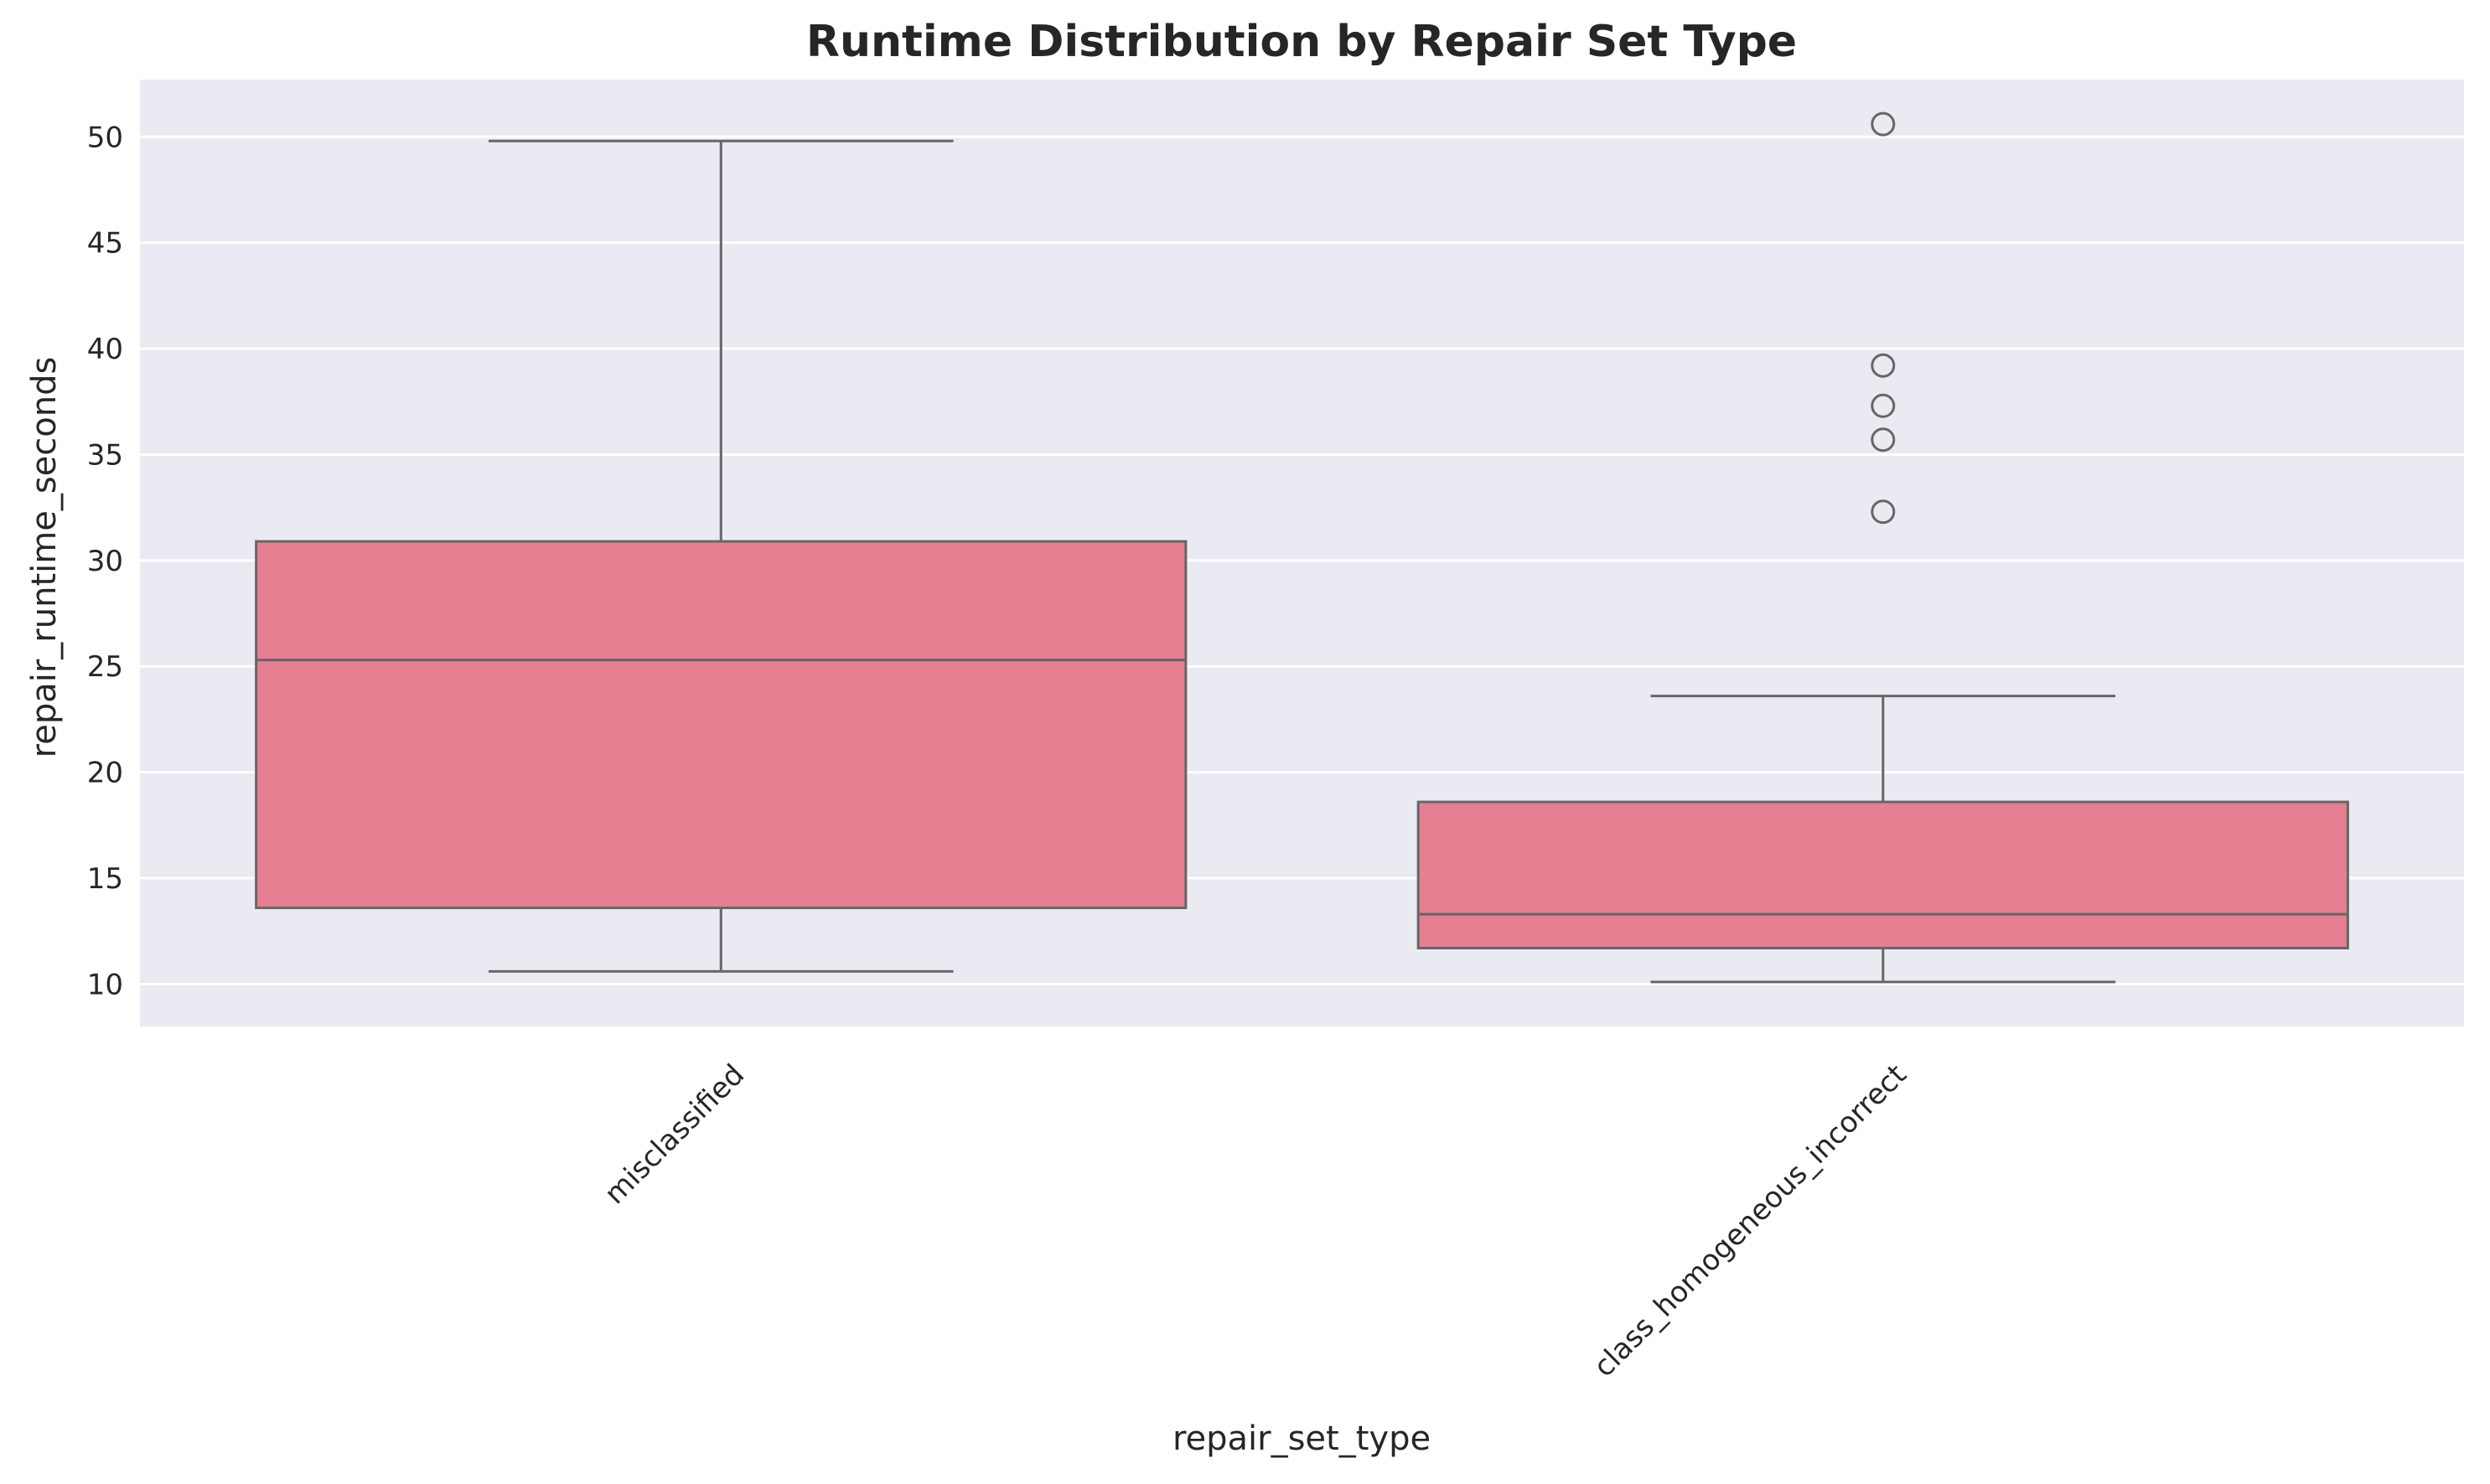  What do you see at coordinates (105, 455) in the screenshot?
I see `y-tick-label: 35` at bounding box center [105, 455].